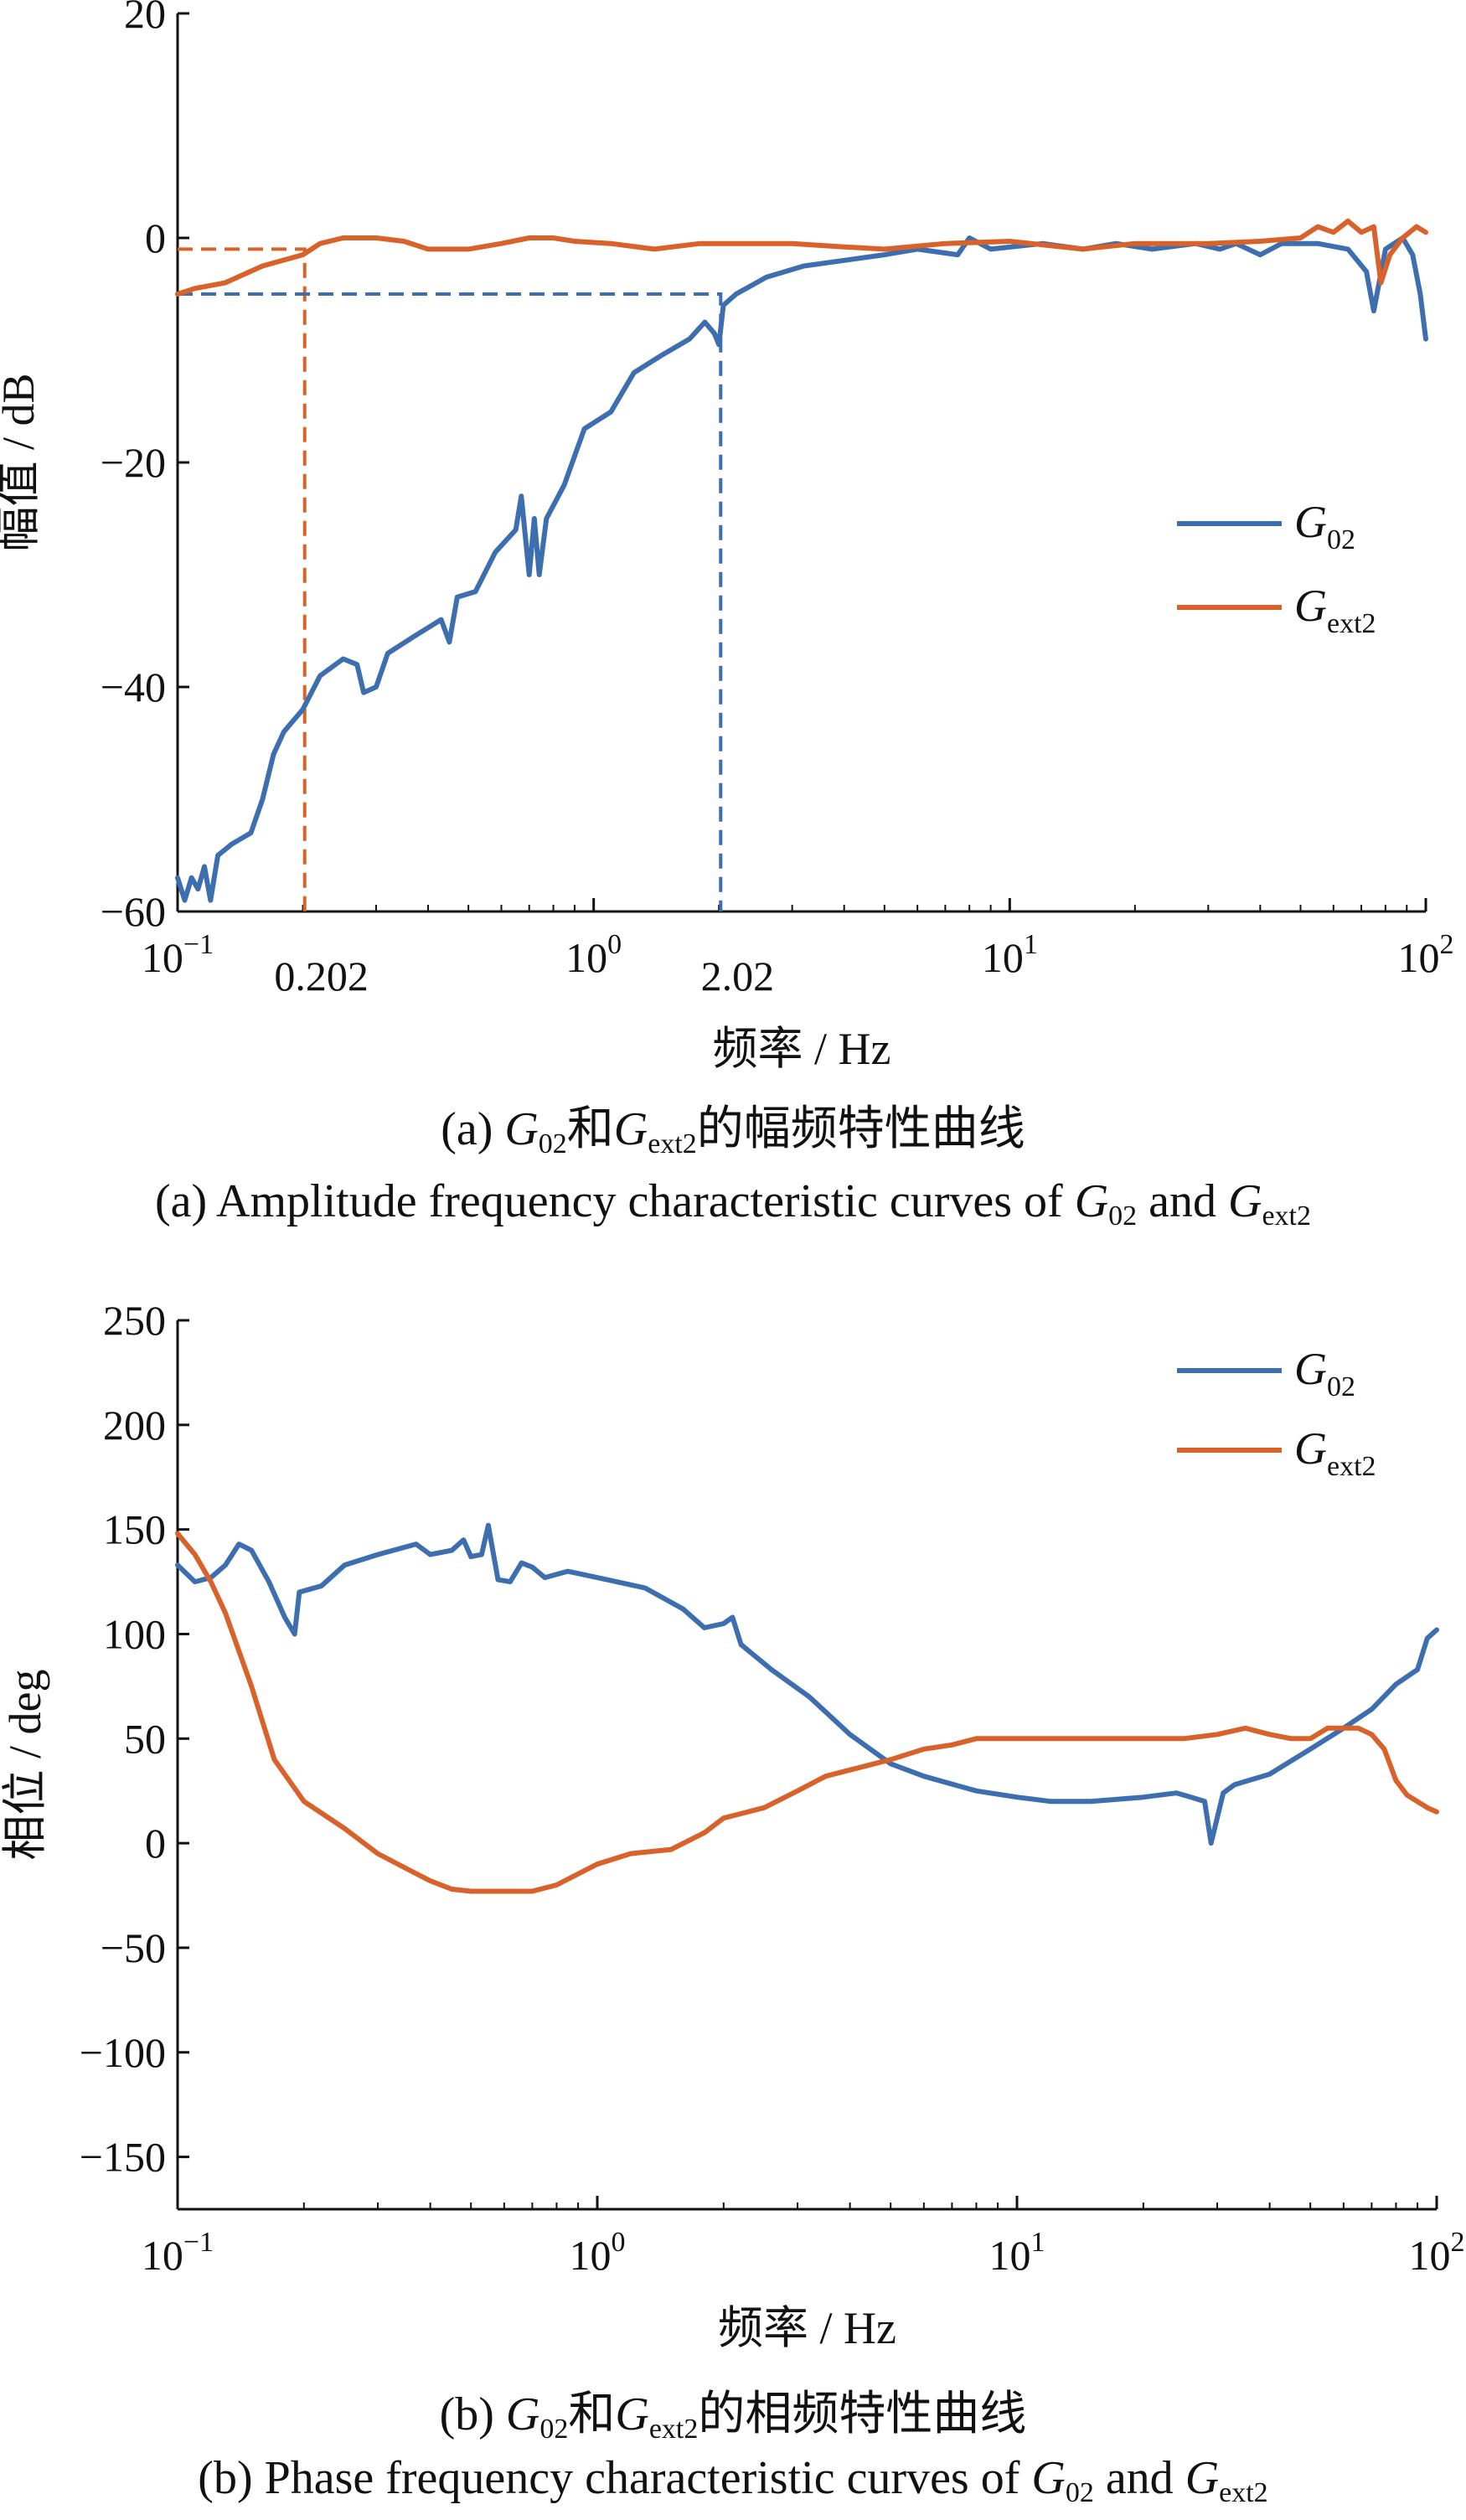  I want to click on y-axis-label: 幅值 / dB, so click(22, 462).